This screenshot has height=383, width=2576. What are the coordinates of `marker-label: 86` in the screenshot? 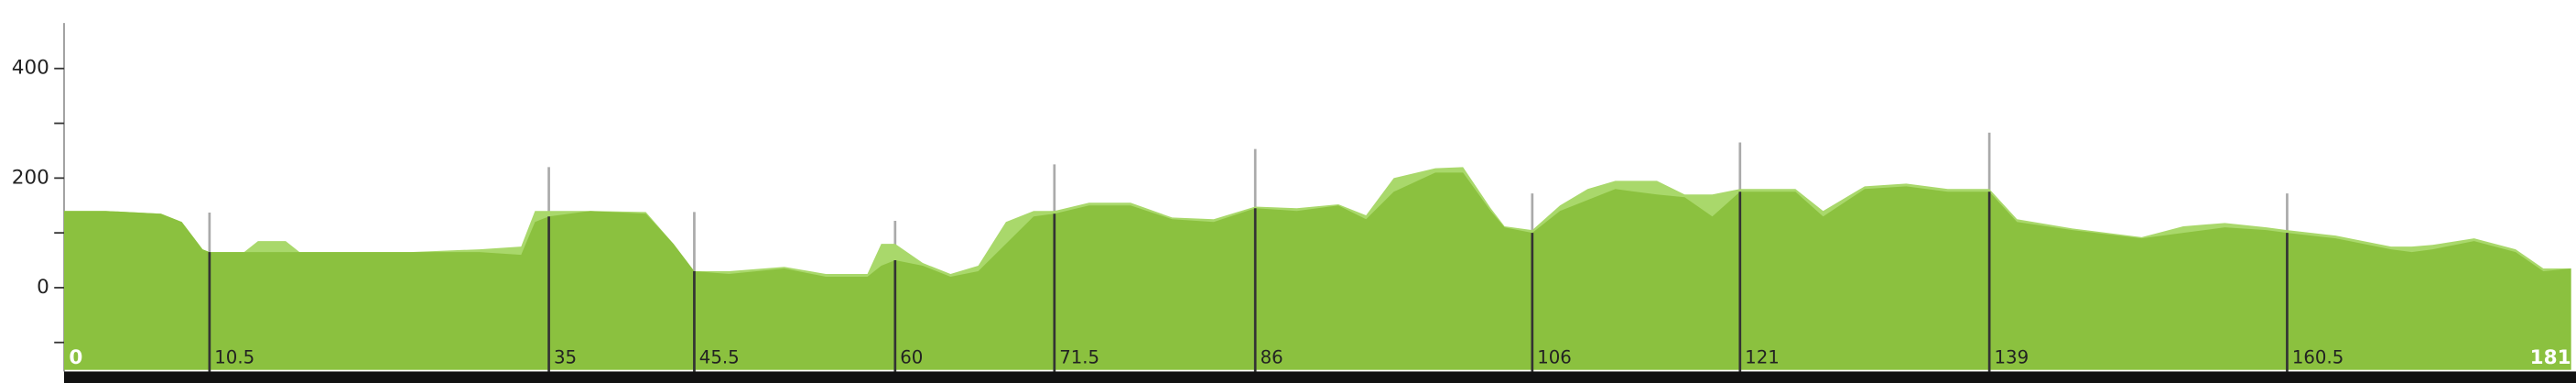 It's located at (1272, 357).